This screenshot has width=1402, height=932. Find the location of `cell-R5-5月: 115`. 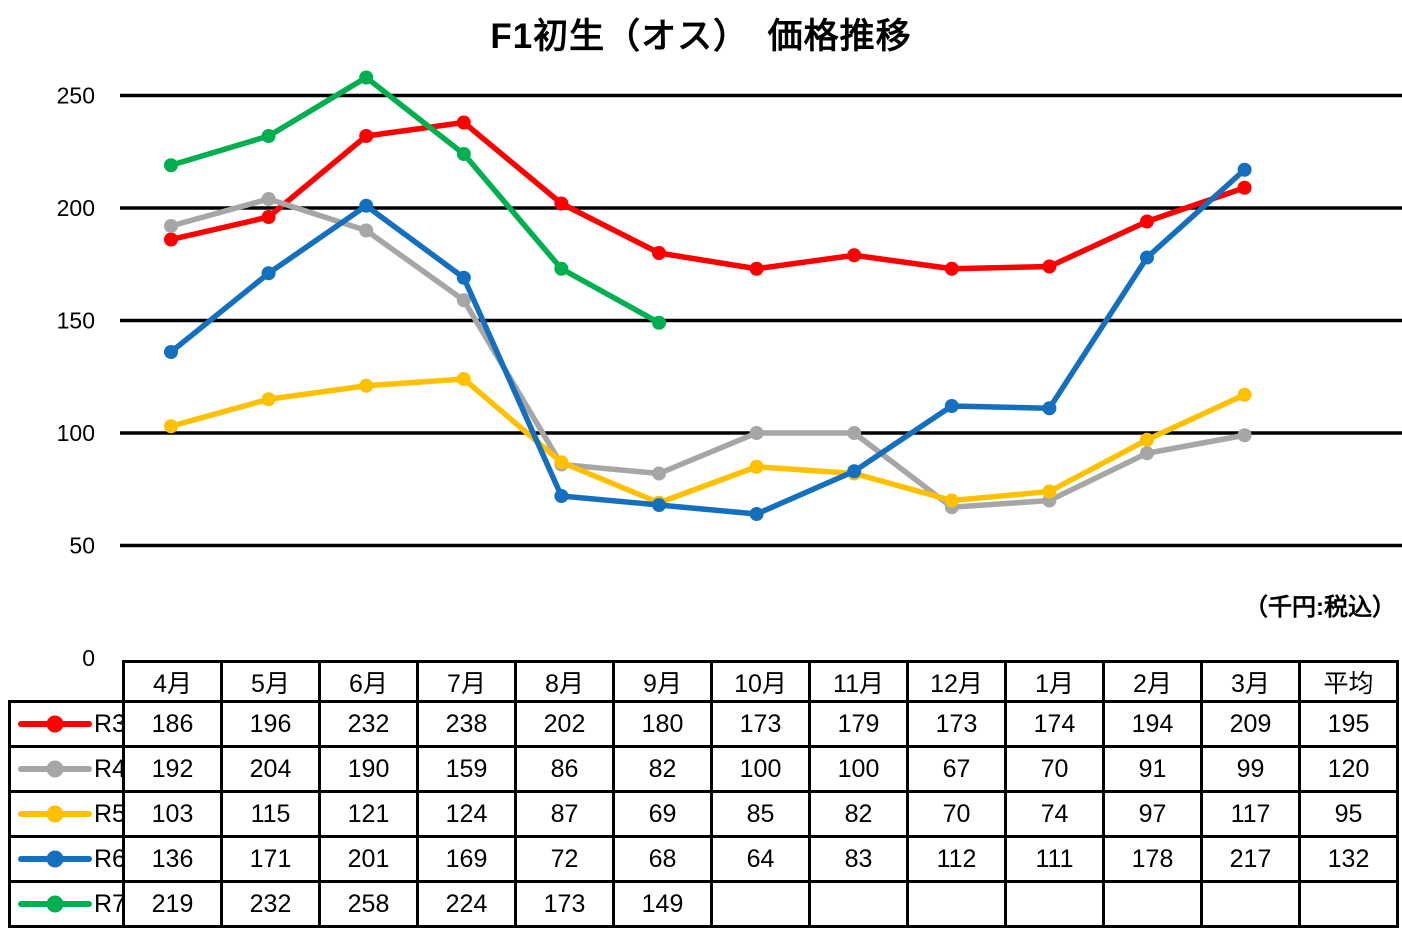

cell-R5-5月: 115 is located at coordinates (270, 814).